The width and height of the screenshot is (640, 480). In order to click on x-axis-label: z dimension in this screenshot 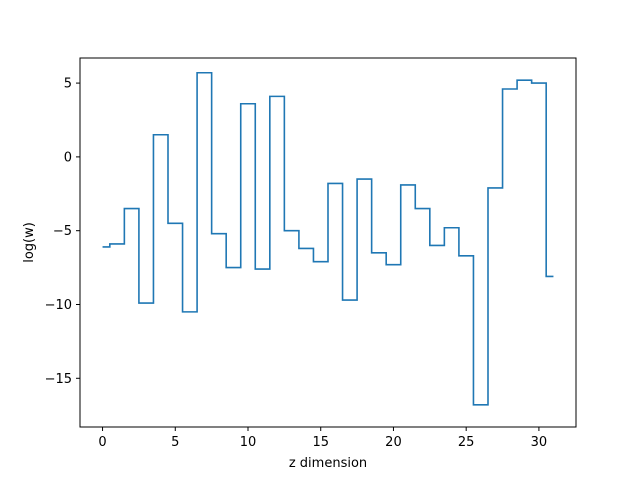, I will do `click(328, 463)`.